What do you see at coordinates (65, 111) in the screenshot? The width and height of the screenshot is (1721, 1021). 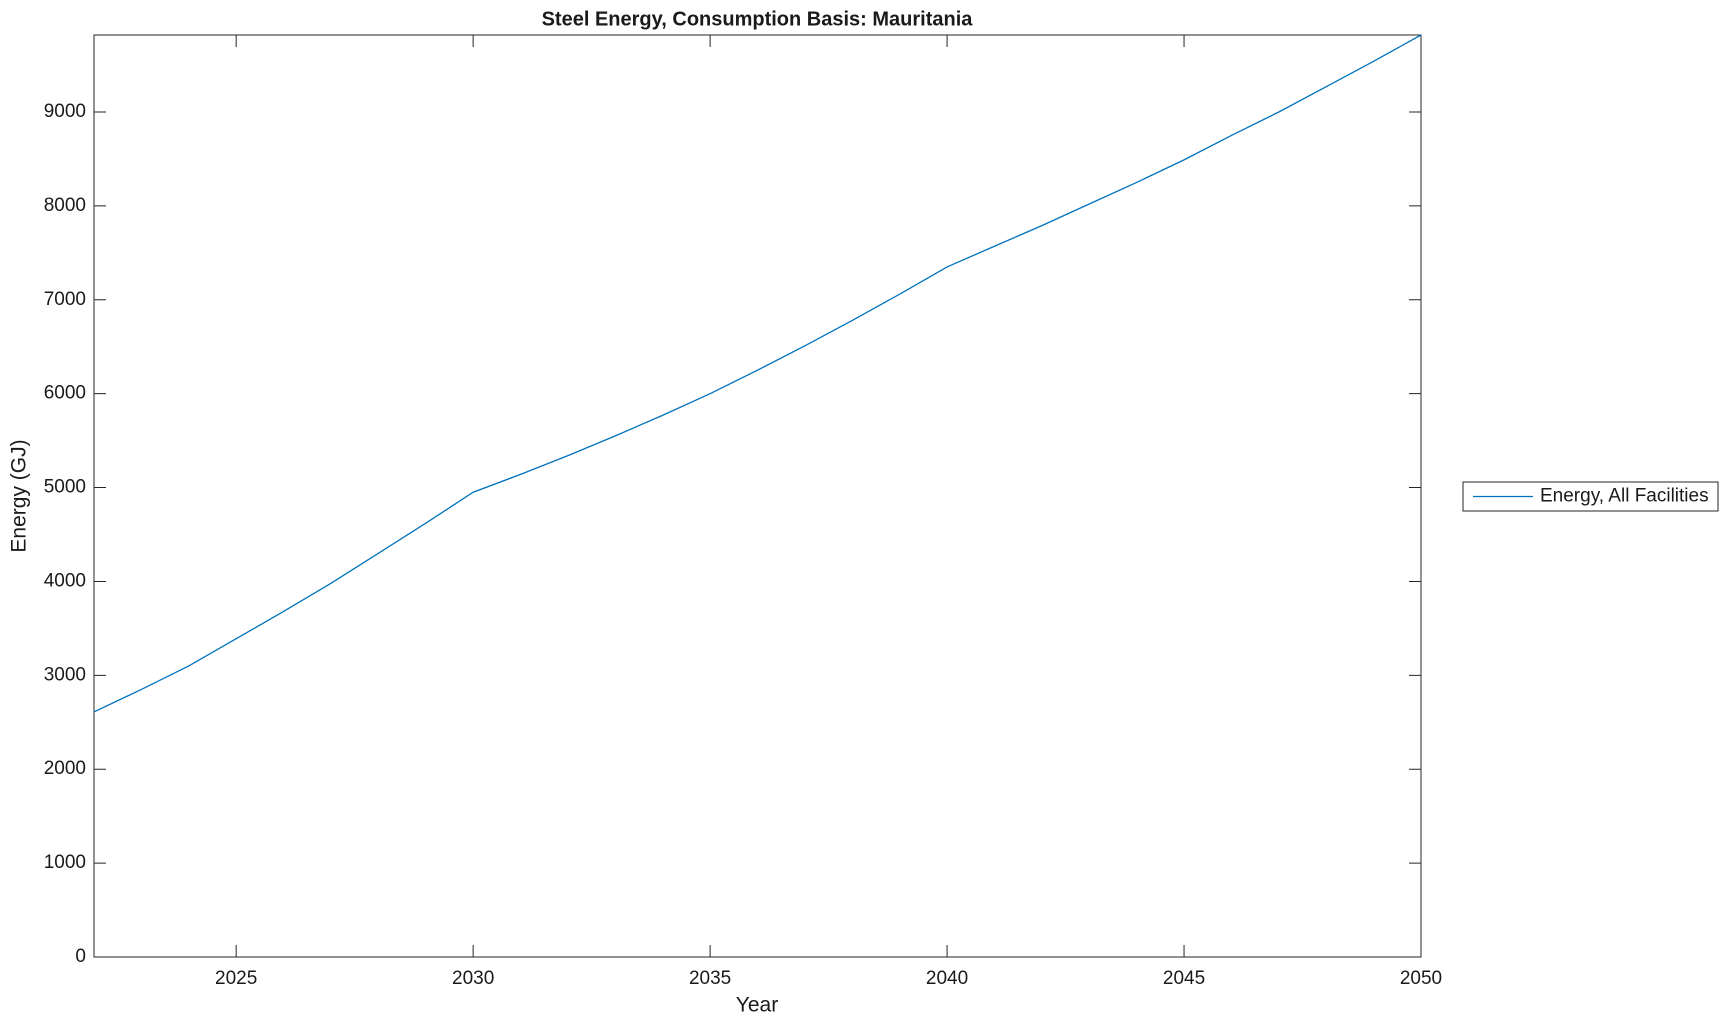 I see `y-tick-label: 9000` at bounding box center [65, 111].